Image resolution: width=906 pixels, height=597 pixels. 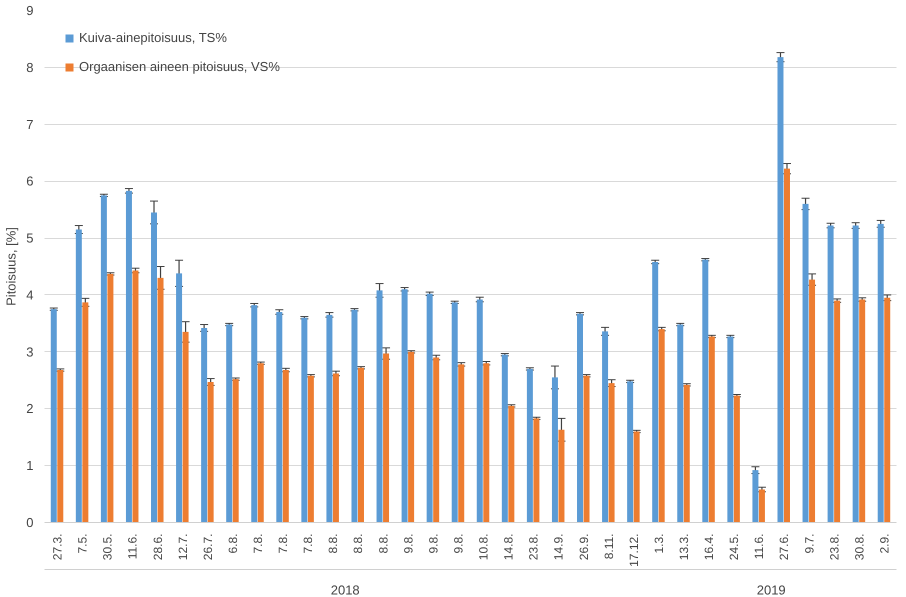 I want to click on y-tick-label: 9, so click(x=30, y=10).